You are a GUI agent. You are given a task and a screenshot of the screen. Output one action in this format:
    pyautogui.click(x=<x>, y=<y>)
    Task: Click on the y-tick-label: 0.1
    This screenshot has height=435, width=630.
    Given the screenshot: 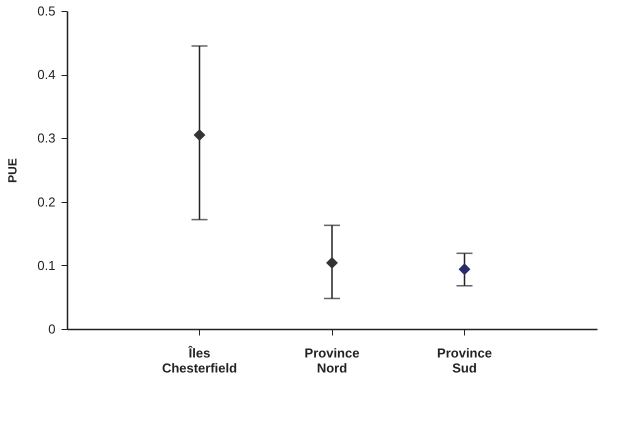 What is the action you would take?
    pyautogui.click(x=46, y=265)
    